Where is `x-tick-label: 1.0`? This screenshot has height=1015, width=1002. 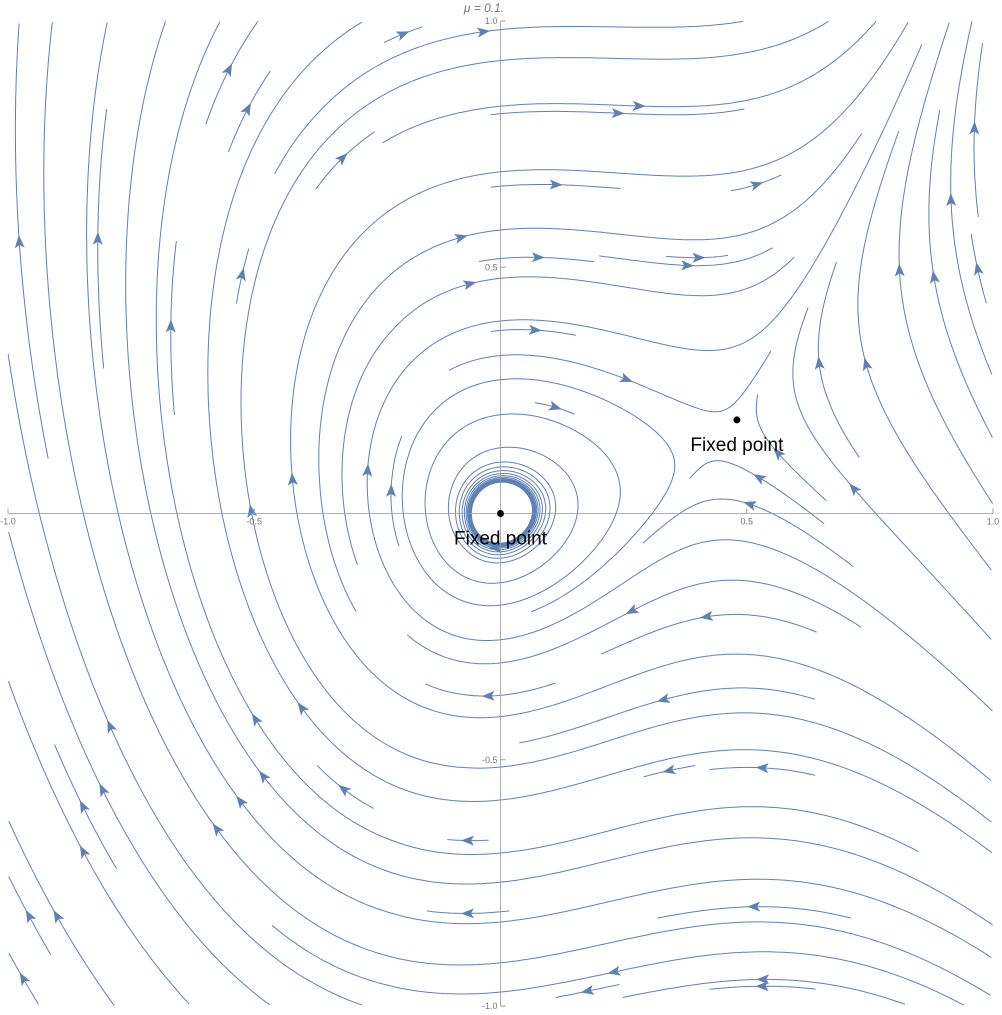
x-tick-label: 1.0 is located at coordinates (993, 522).